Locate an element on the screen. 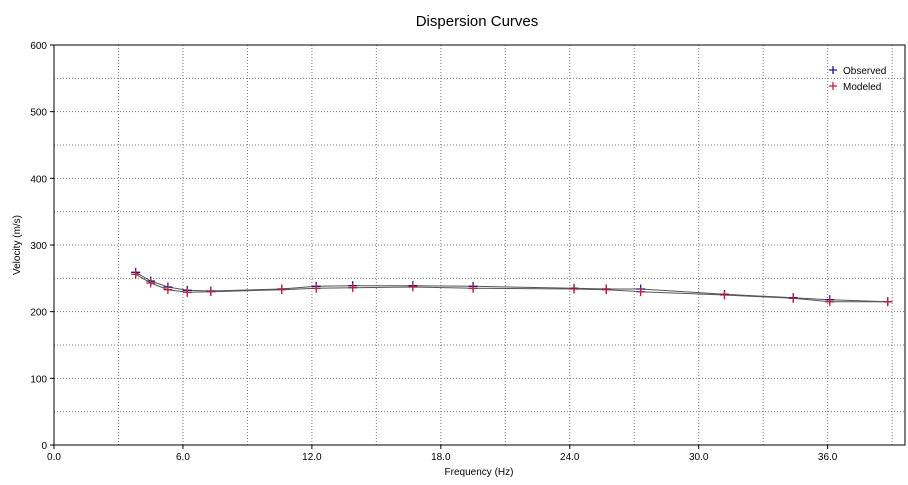 The image size is (908, 485). x-tick-label: 18.0 is located at coordinates (441, 457).